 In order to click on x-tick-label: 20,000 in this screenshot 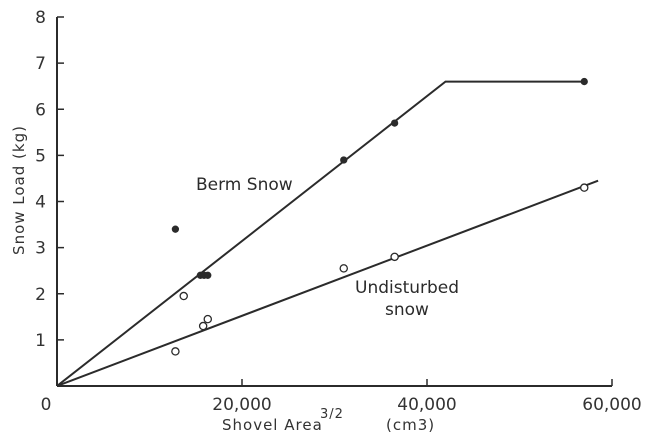, I will do `click(241, 405)`.